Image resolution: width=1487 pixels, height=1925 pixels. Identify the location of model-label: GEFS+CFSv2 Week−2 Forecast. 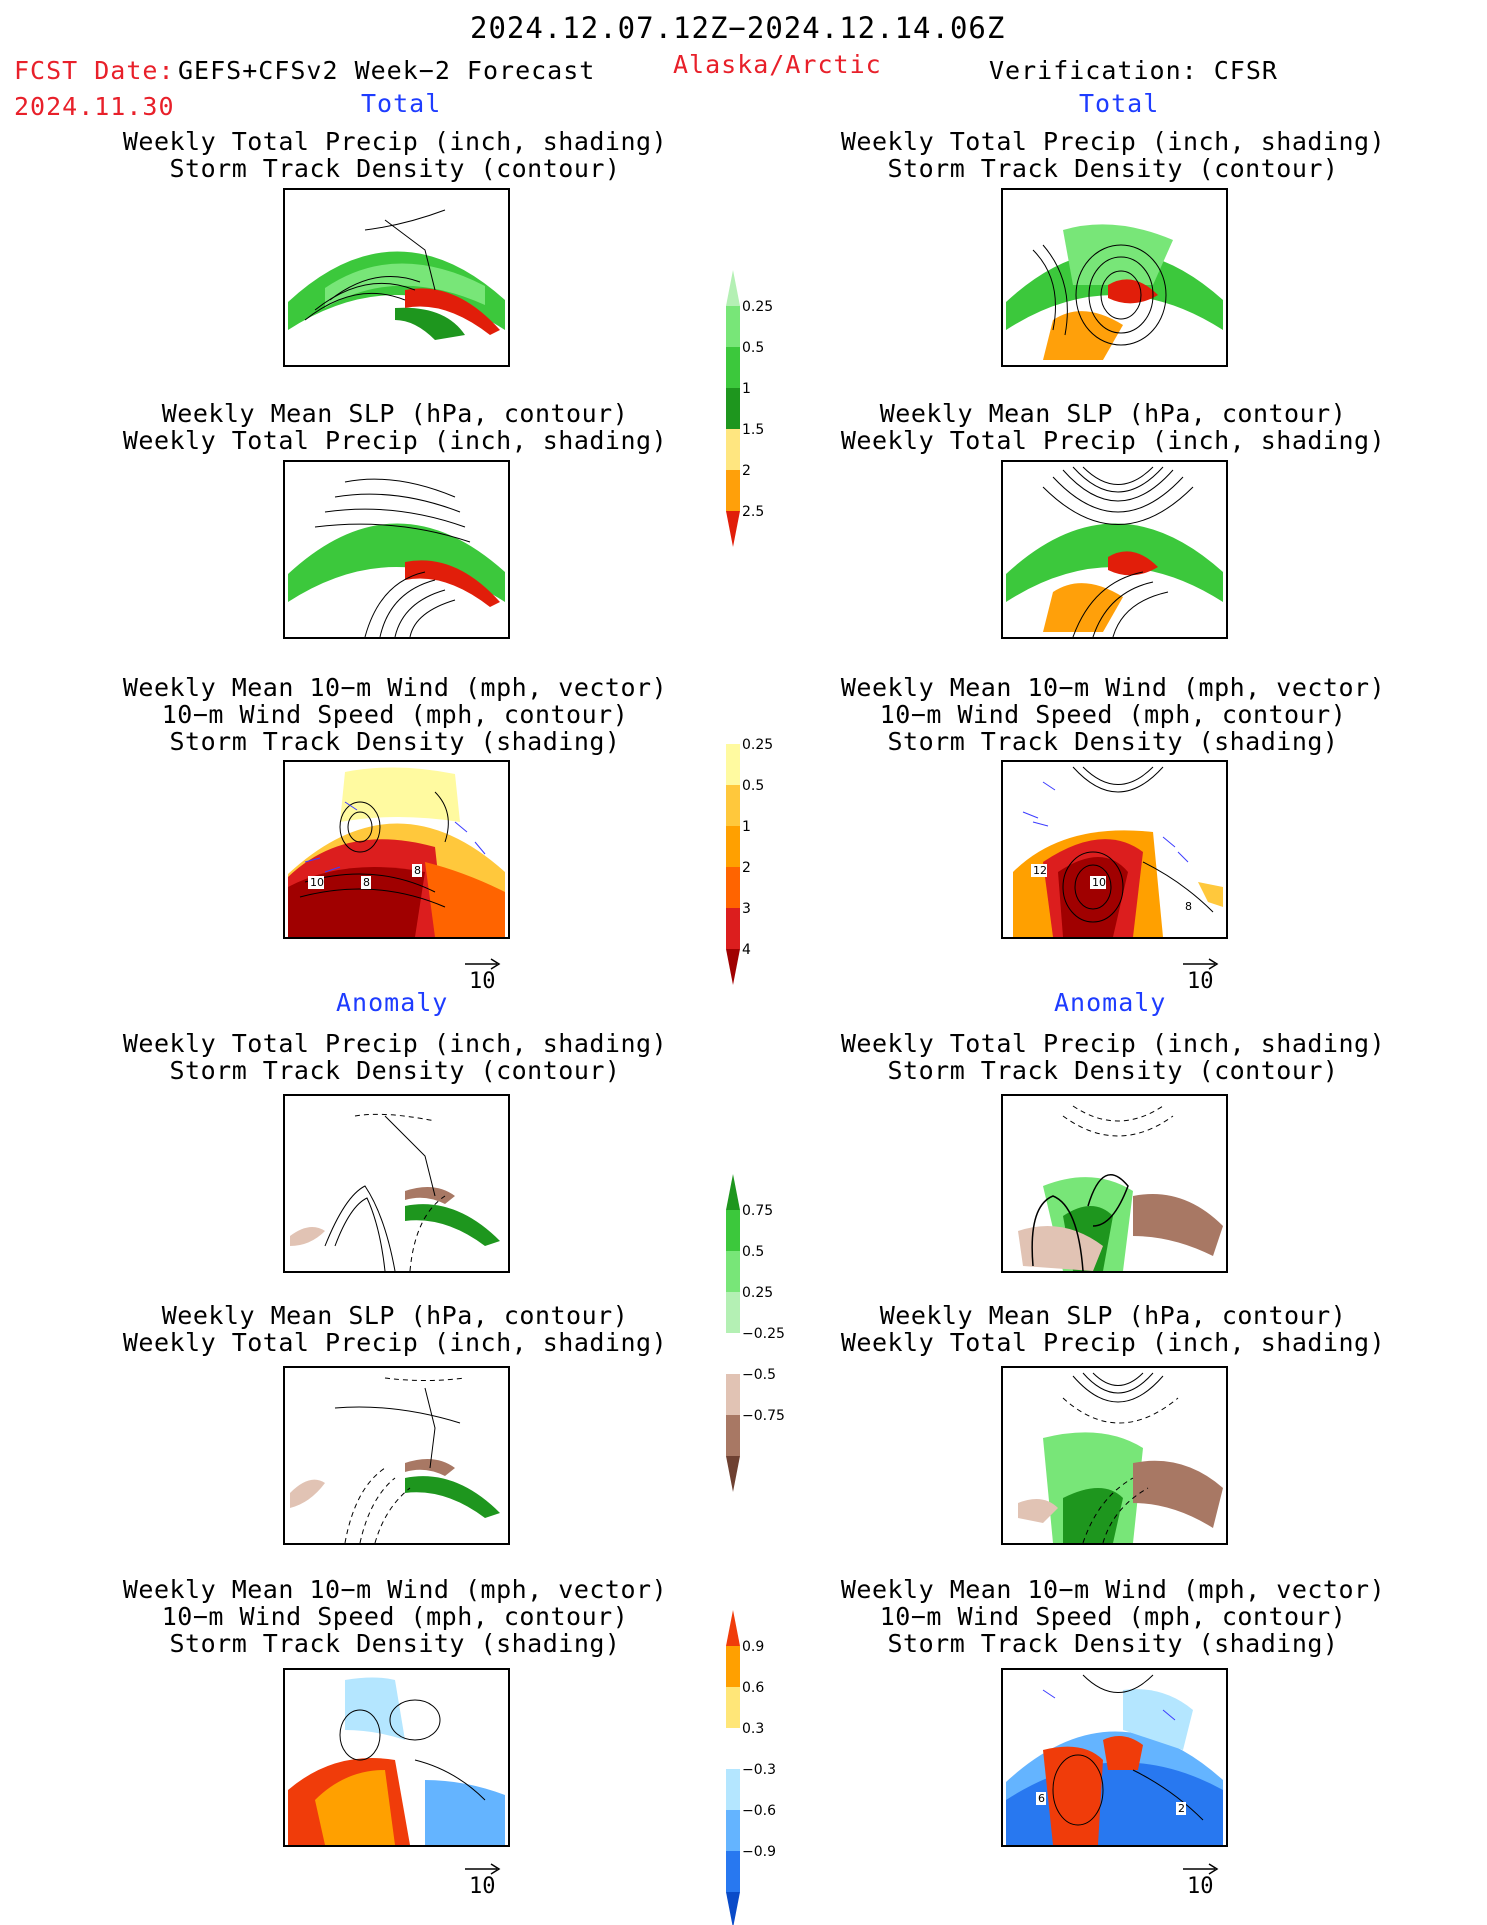
(386, 70).